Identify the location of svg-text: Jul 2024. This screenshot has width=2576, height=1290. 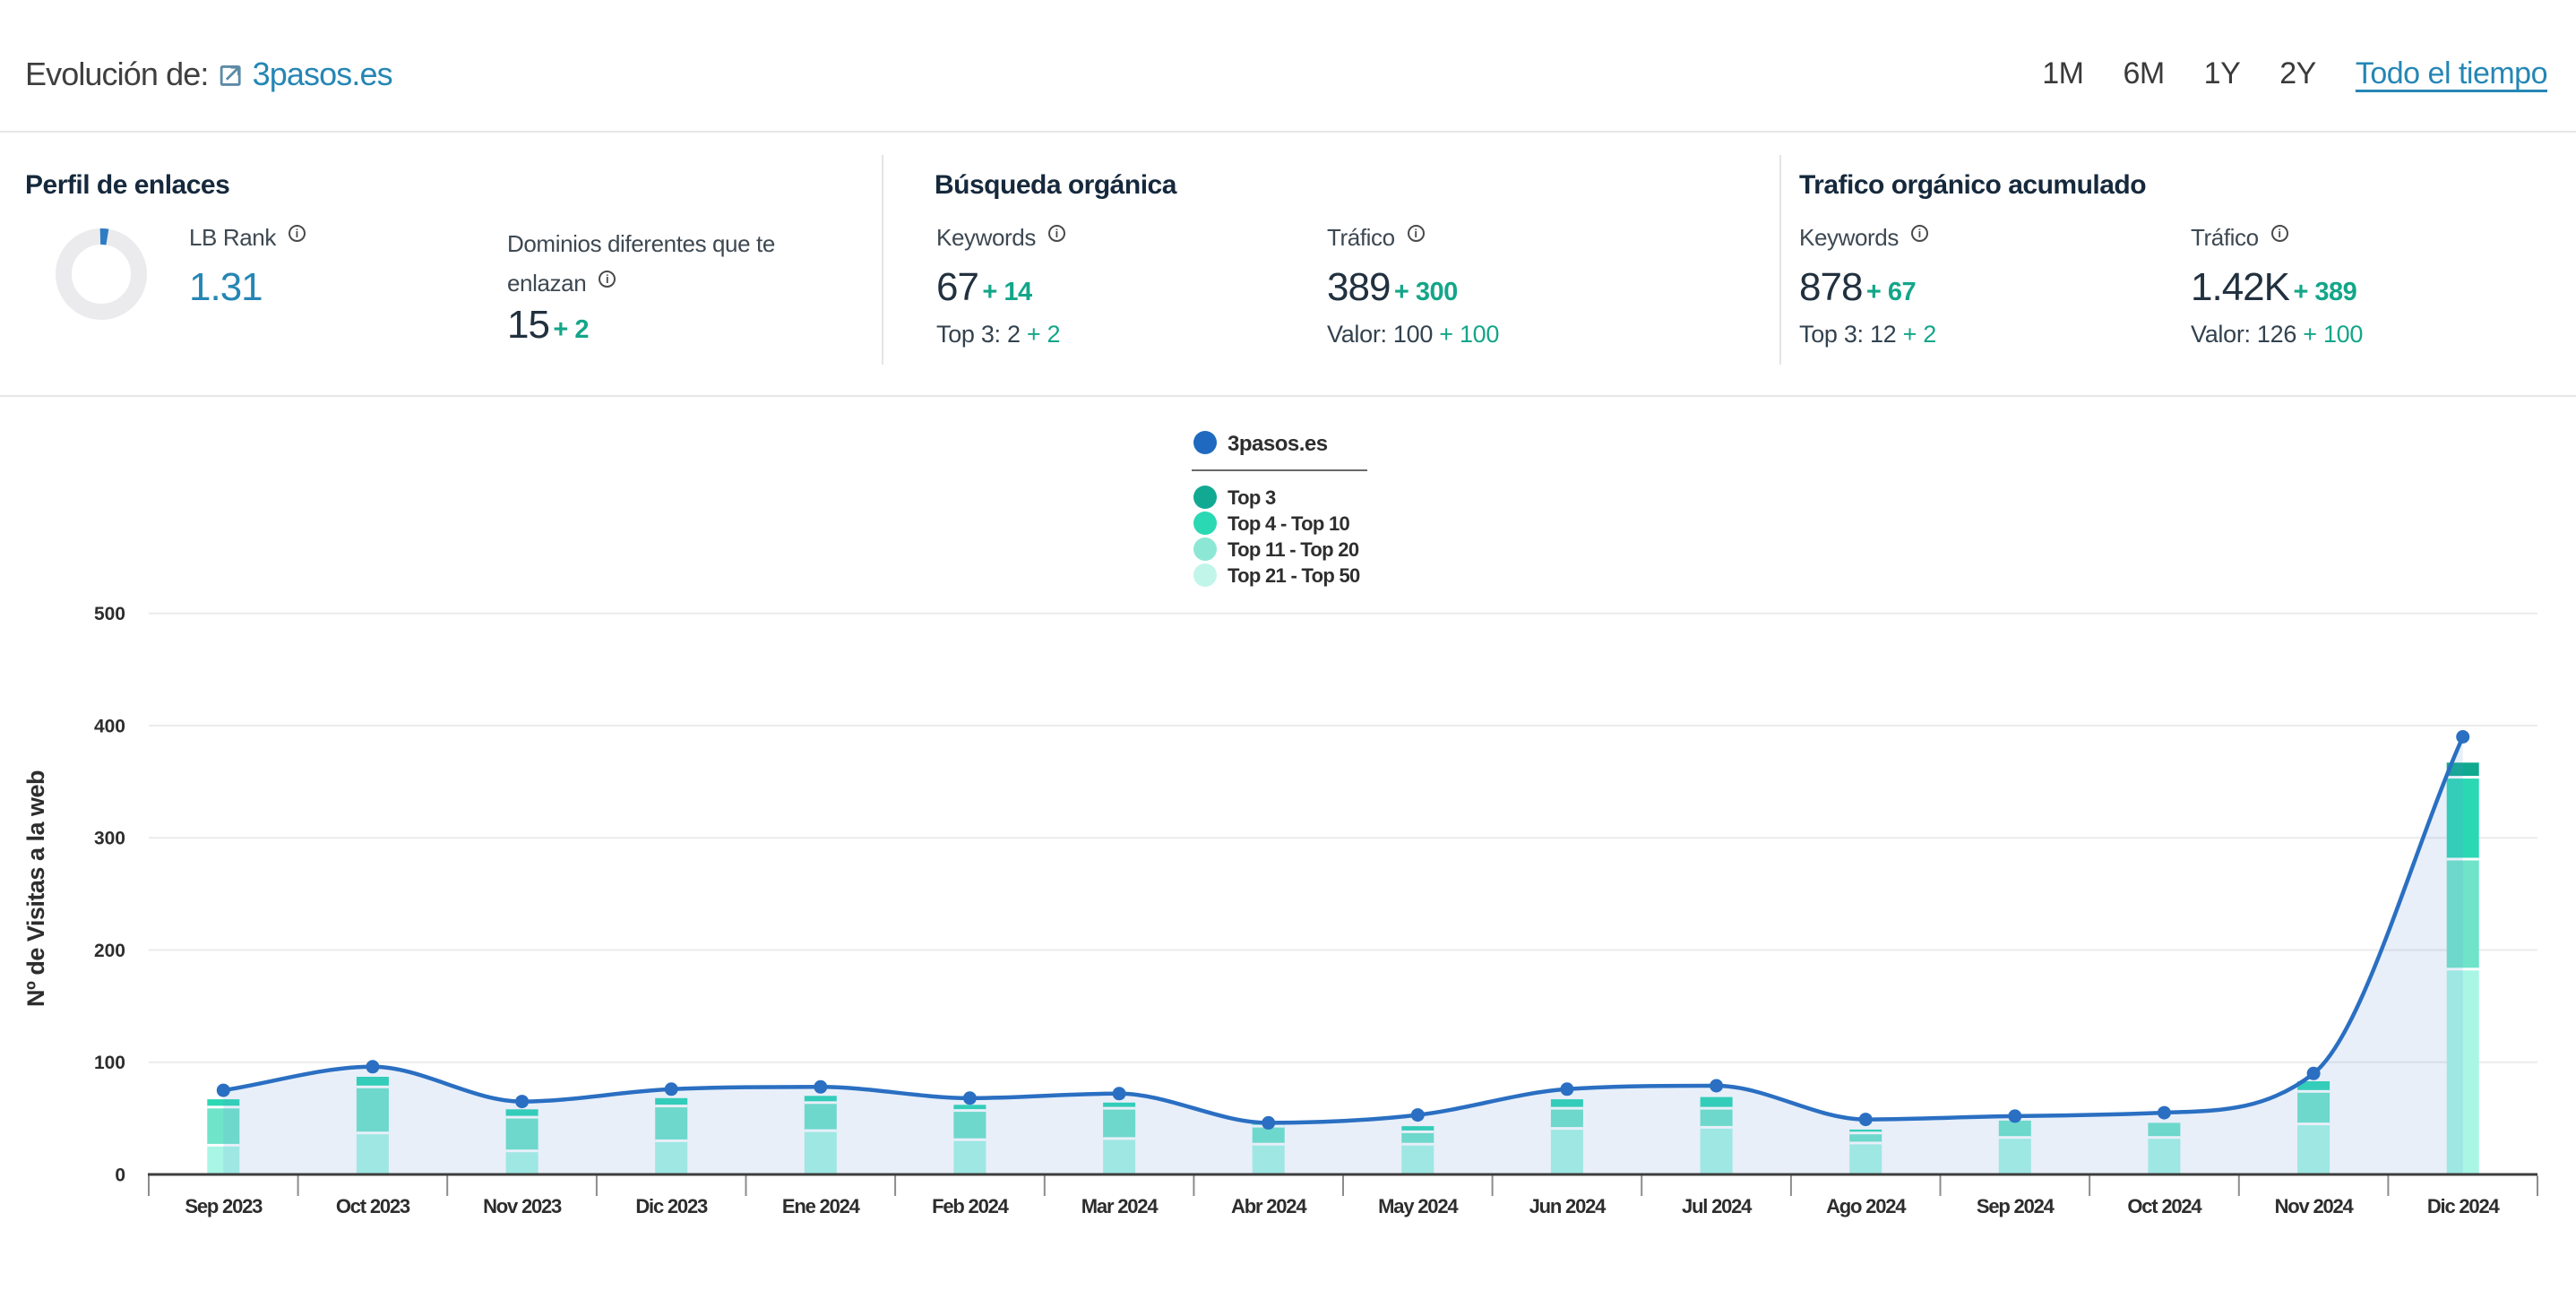
(1718, 1206).